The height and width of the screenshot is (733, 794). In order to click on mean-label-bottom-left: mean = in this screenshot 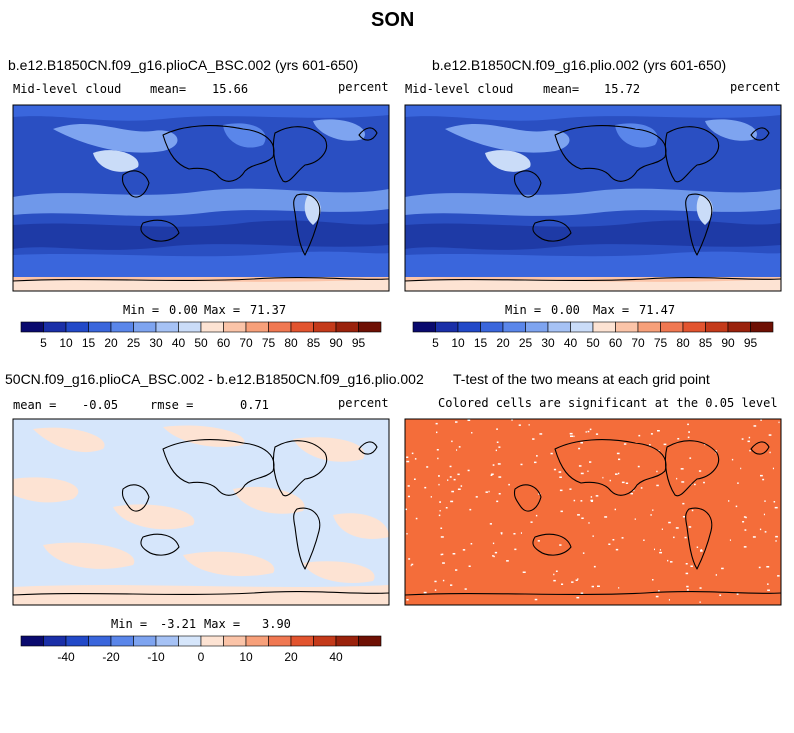, I will do `click(35, 405)`.